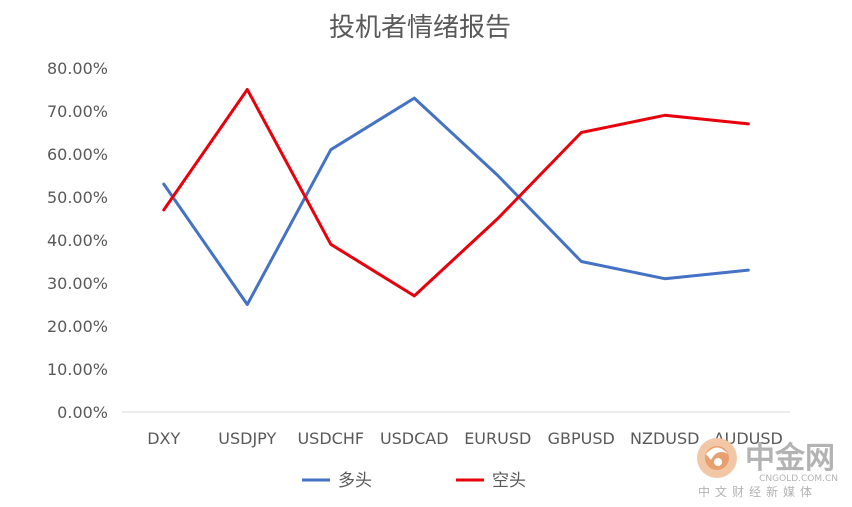  Describe the element at coordinates (798, 479) in the screenshot. I see `watermark-domain: CNGOLD.COM.CN` at that location.